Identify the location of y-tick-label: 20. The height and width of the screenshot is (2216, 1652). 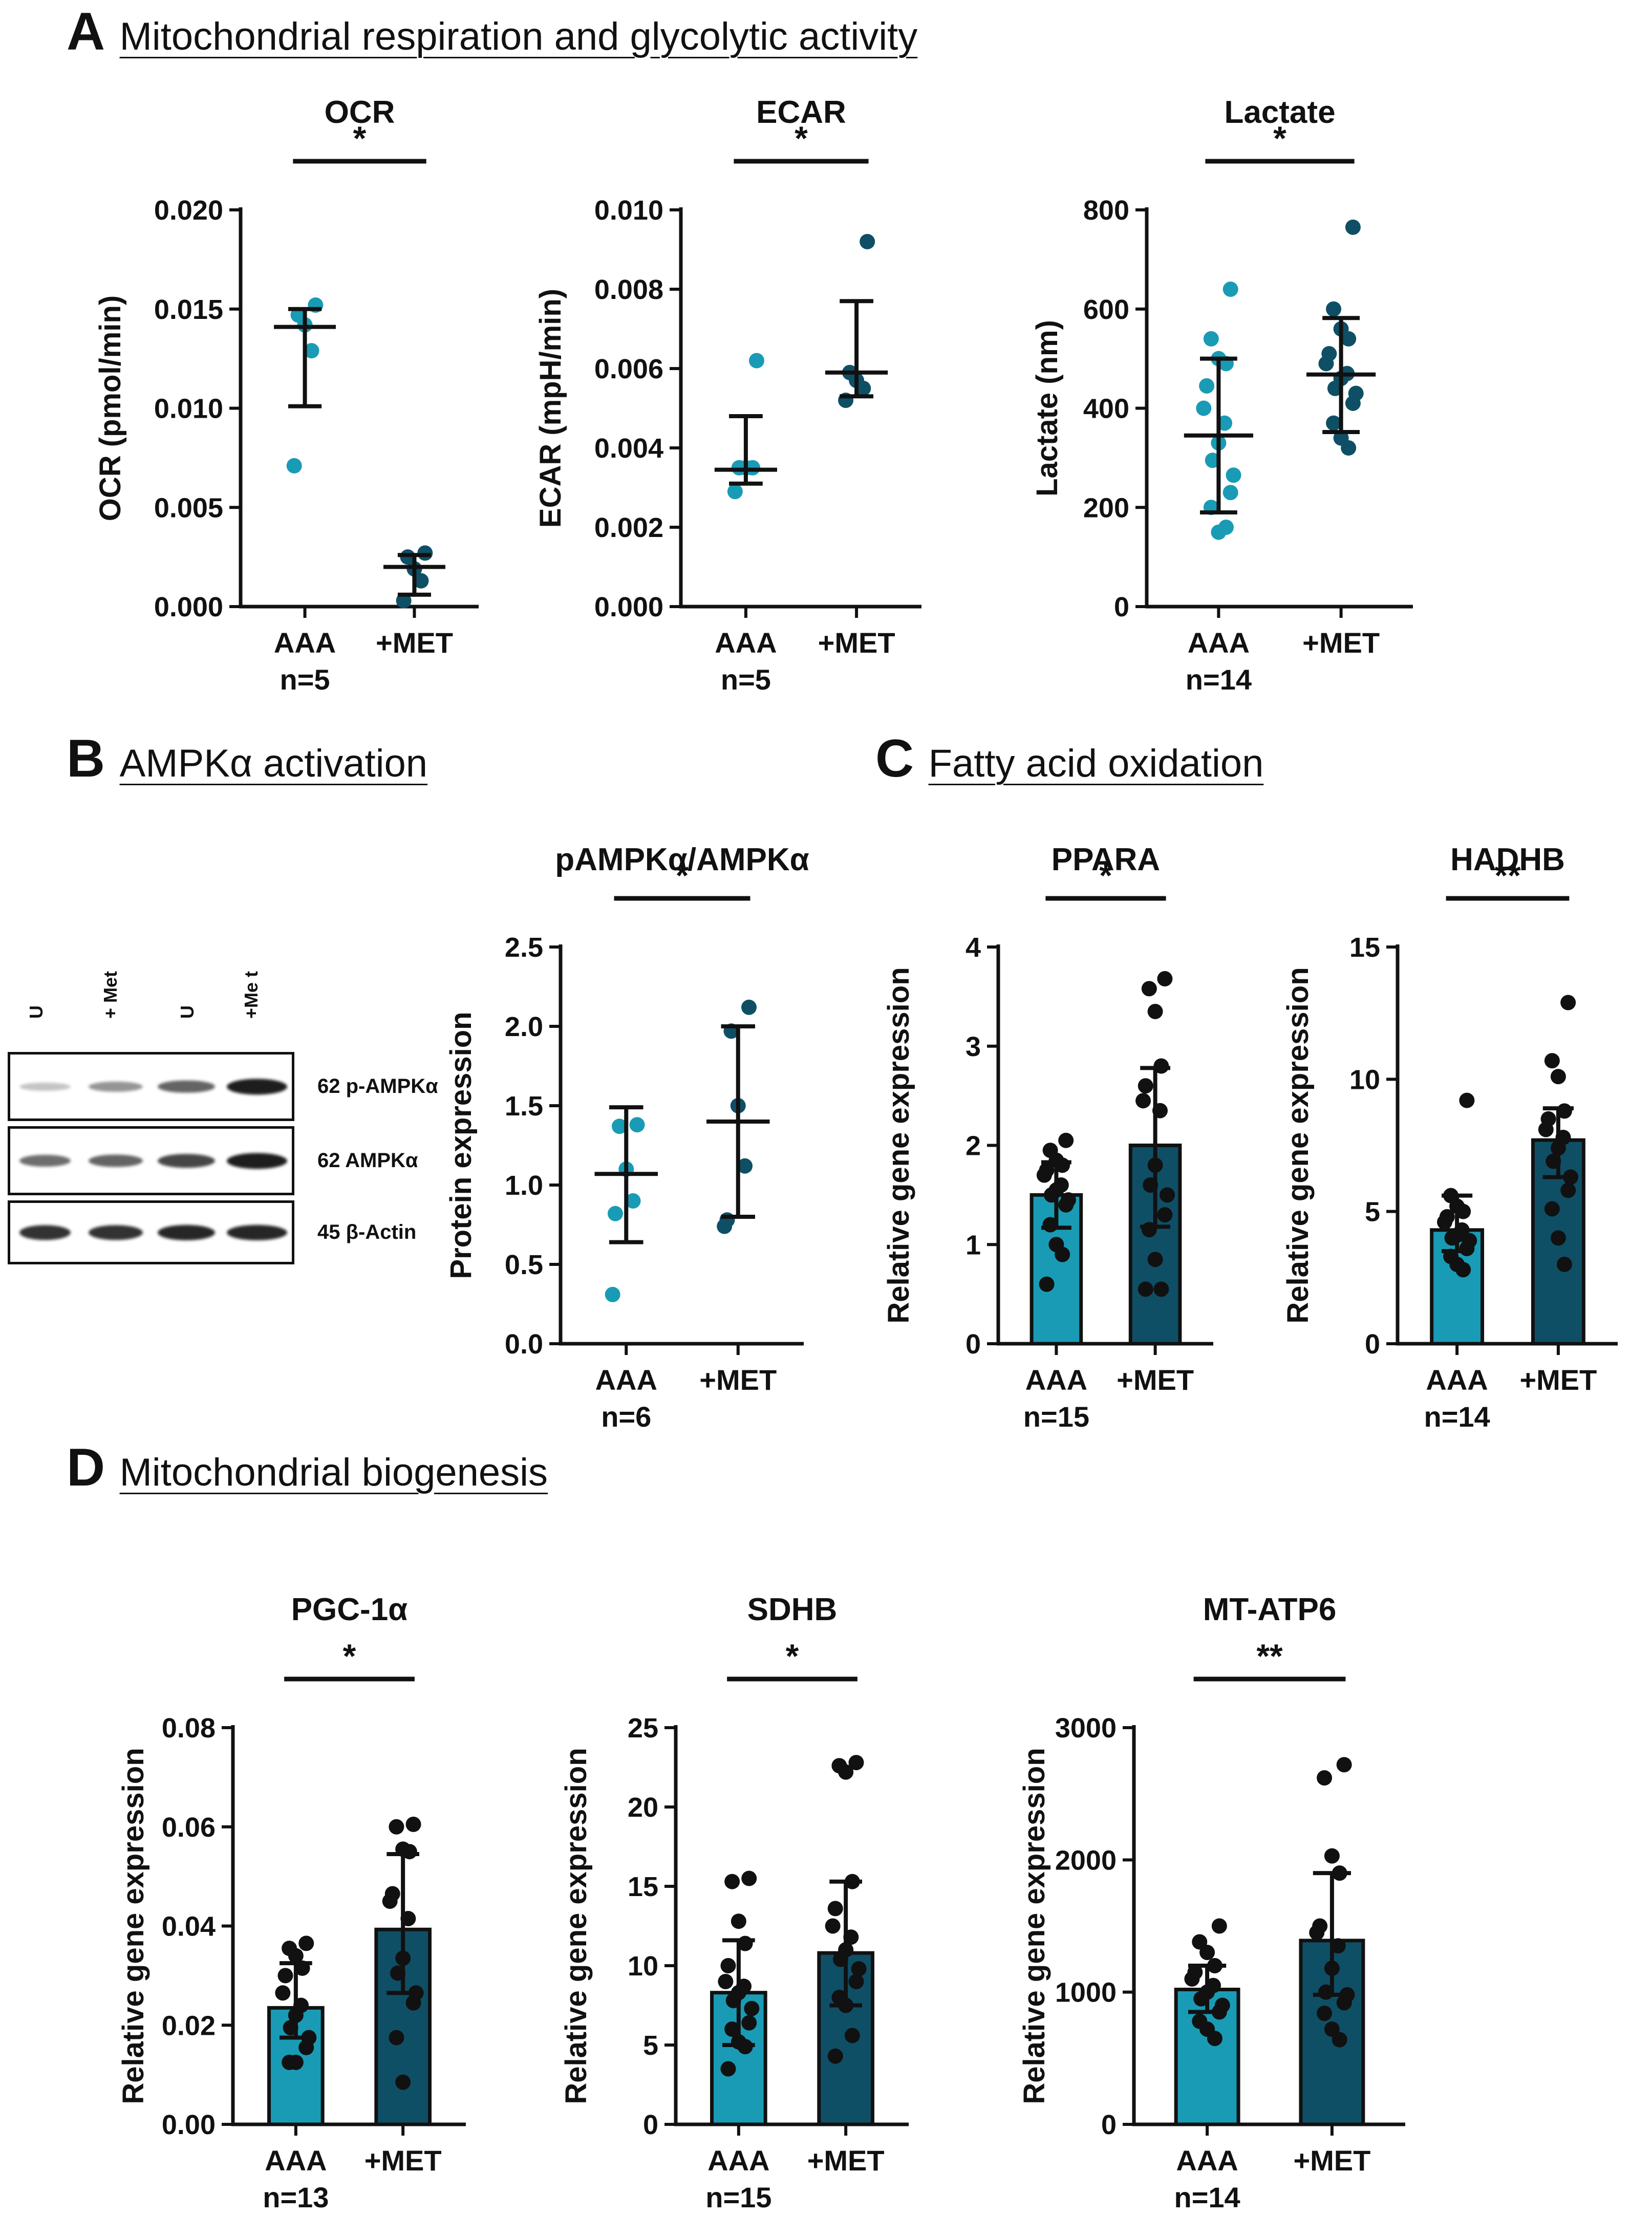
(643, 1807).